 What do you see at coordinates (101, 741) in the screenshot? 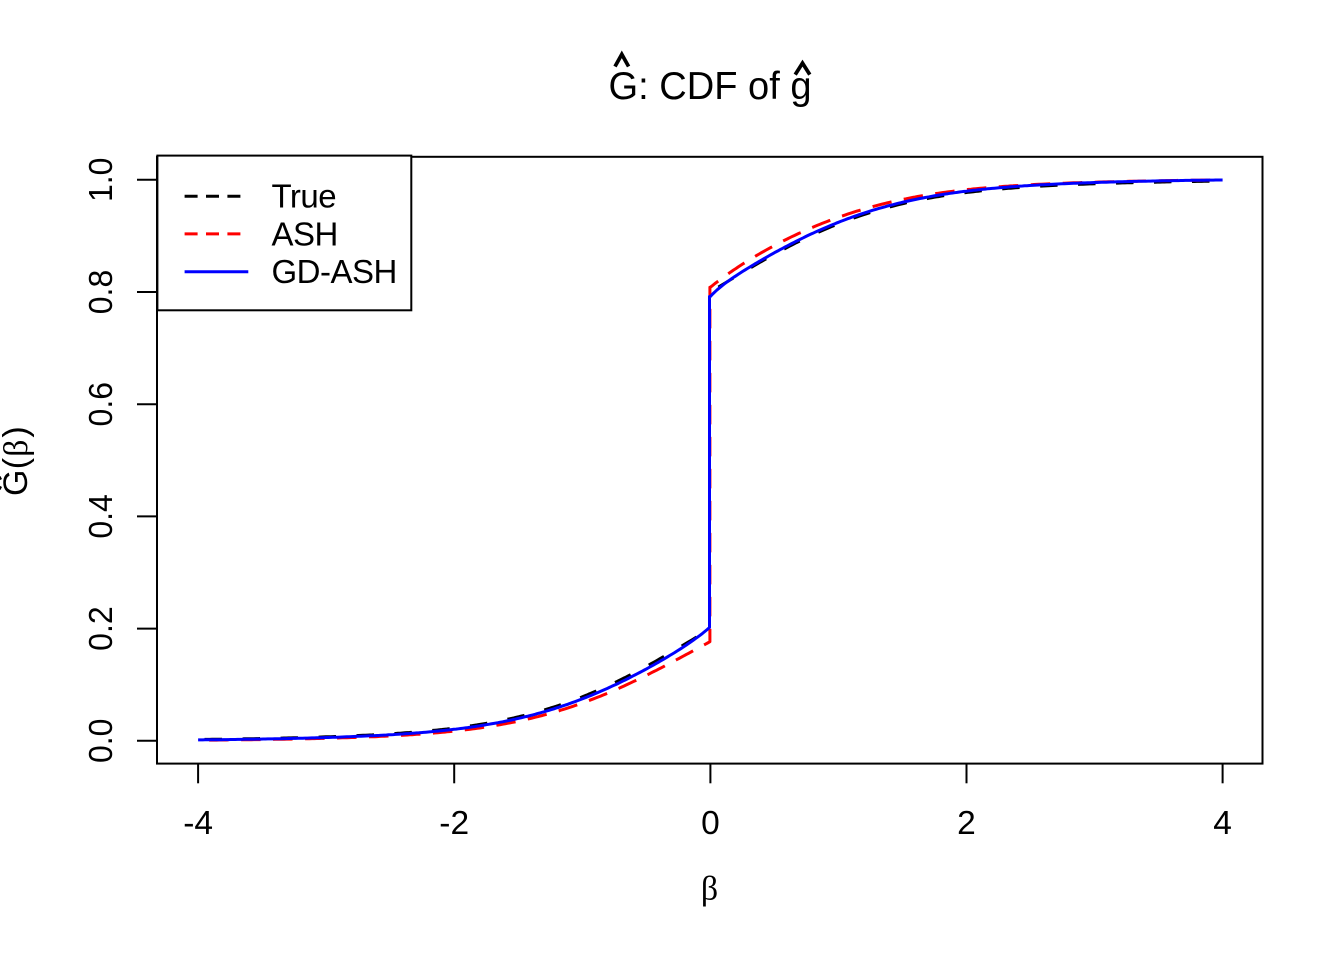
I see `svg-text: 0.0` at bounding box center [101, 741].